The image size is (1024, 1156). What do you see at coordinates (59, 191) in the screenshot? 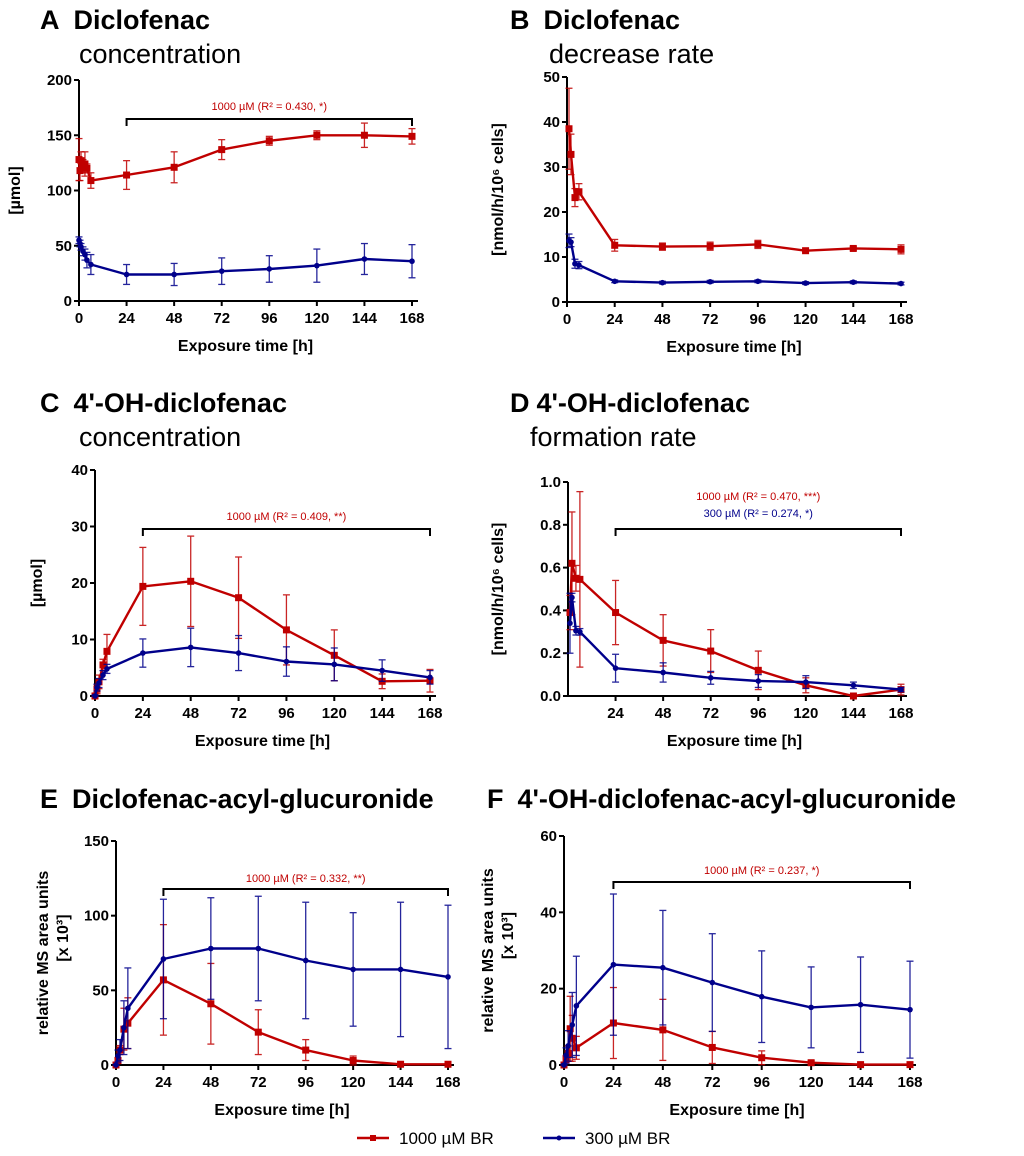
I see `y-tick-label: 100` at bounding box center [59, 191].